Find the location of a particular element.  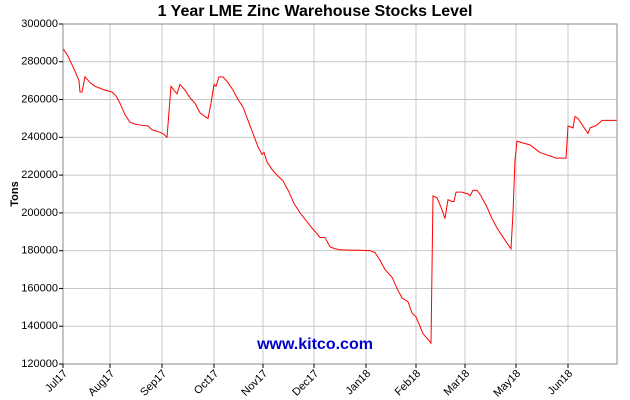

y-tick-label: 240000 is located at coordinates (39, 137).